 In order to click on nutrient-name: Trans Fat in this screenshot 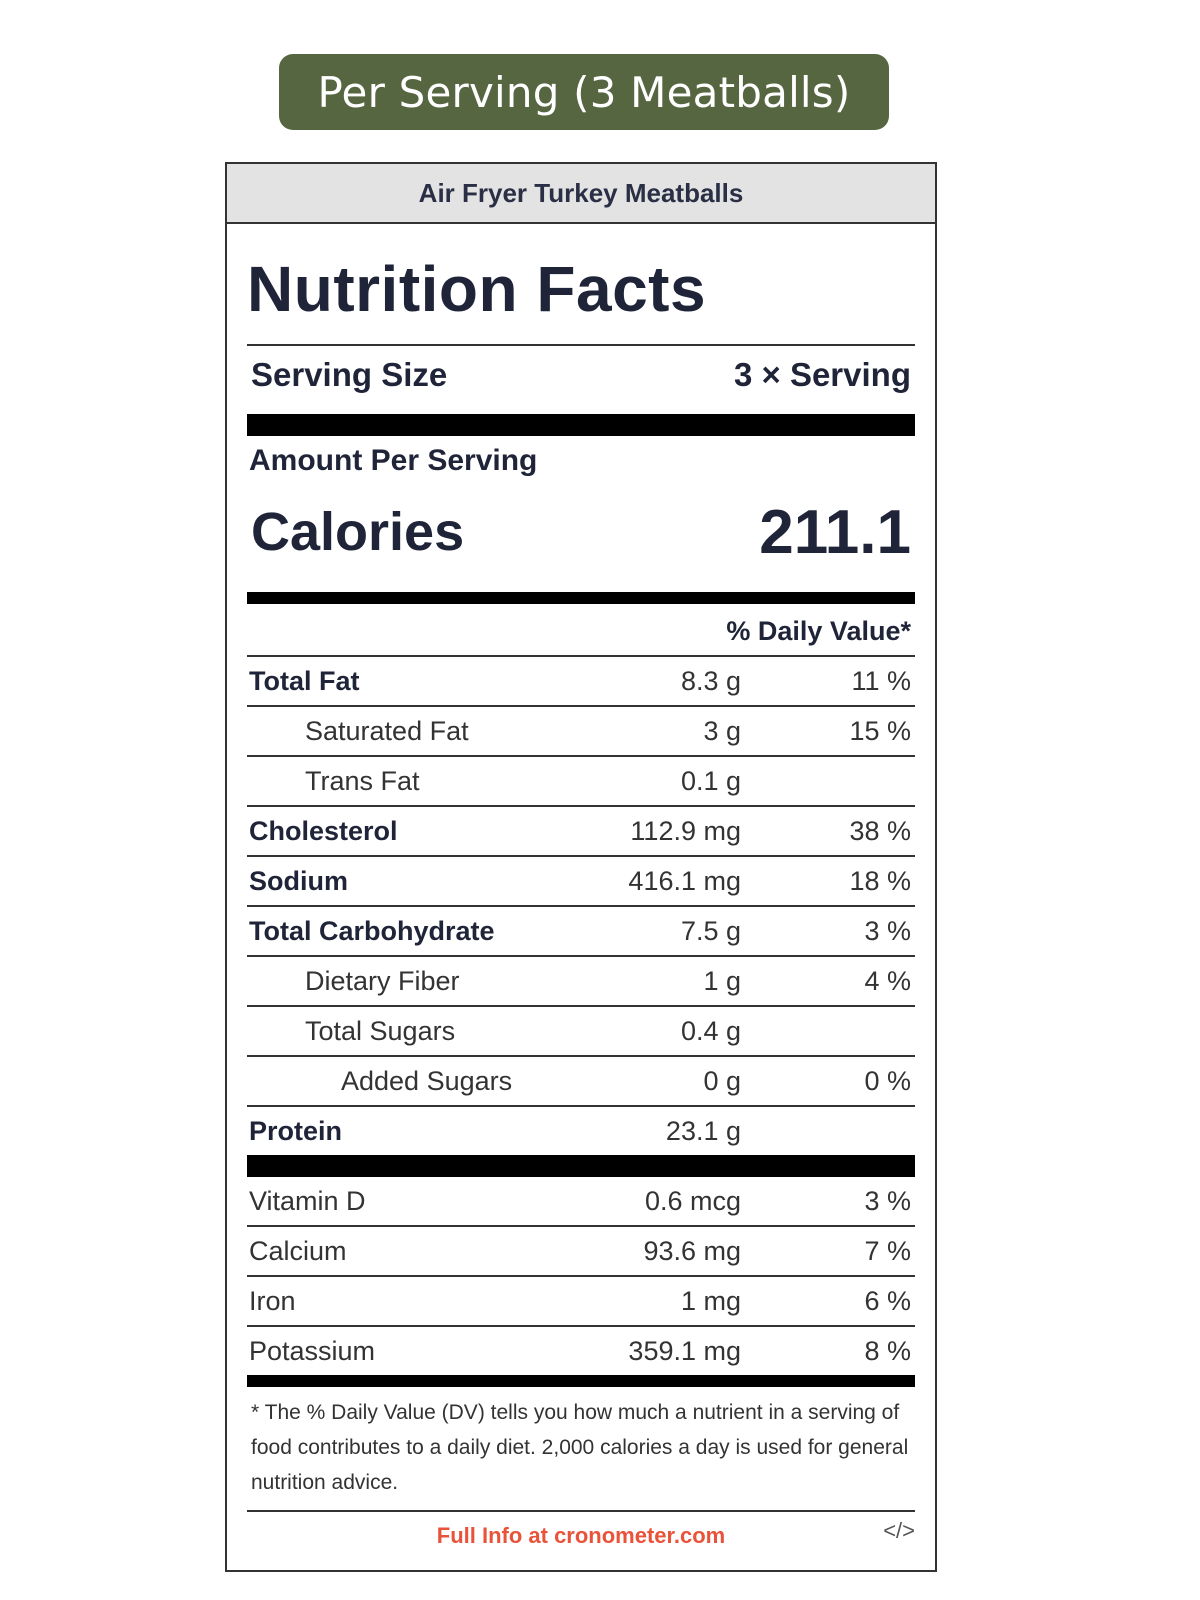, I will do `click(362, 780)`.